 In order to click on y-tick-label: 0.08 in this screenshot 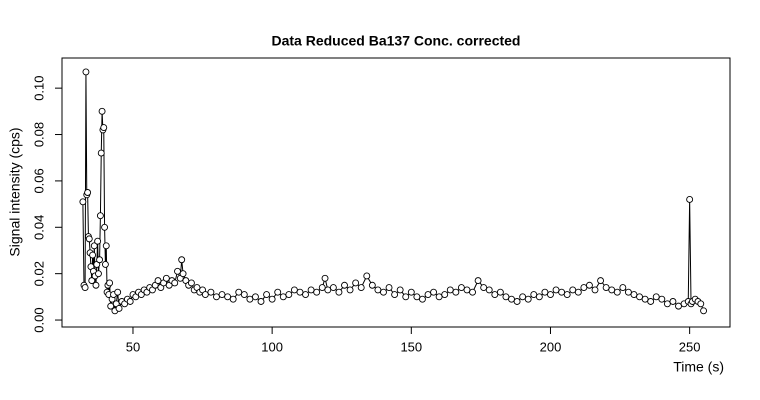, I will do `click(38, 134)`.